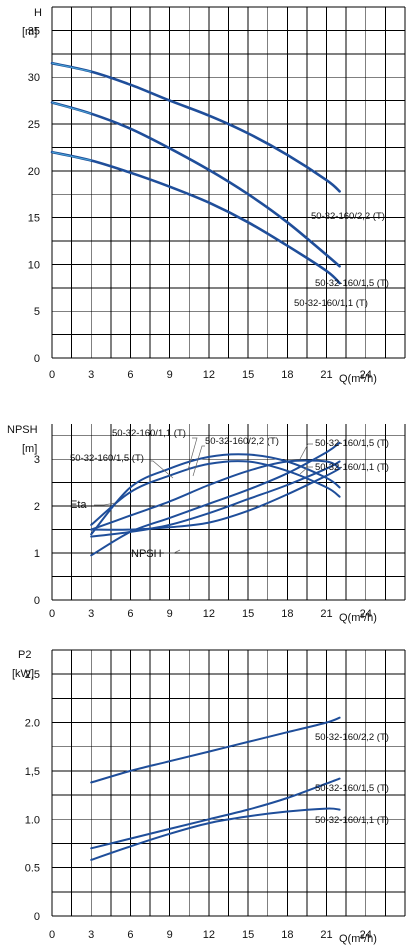 The image size is (417, 948). What do you see at coordinates (23, 674) in the screenshot?
I see `power-yunit: [kW]` at bounding box center [23, 674].